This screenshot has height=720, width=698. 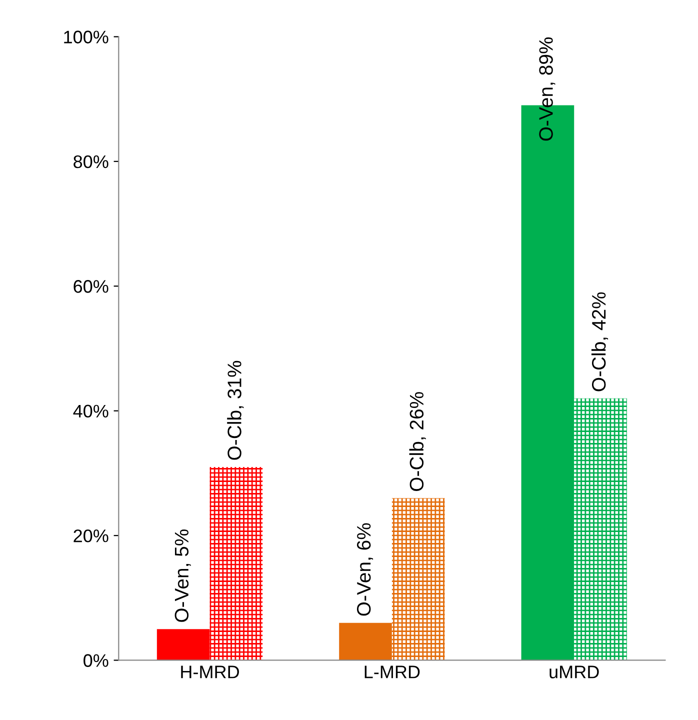 What do you see at coordinates (86, 37) in the screenshot?
I see `y-tick-label: 100%` at bounding box center [86, 37].